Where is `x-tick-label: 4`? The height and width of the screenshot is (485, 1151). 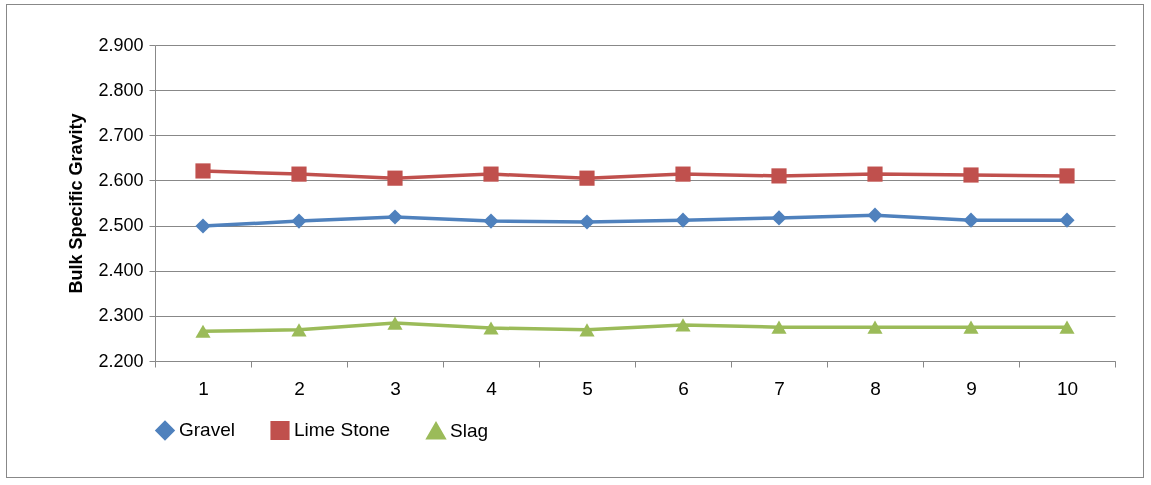
x-tick-label: 4 is located at coordinates (492, 388).